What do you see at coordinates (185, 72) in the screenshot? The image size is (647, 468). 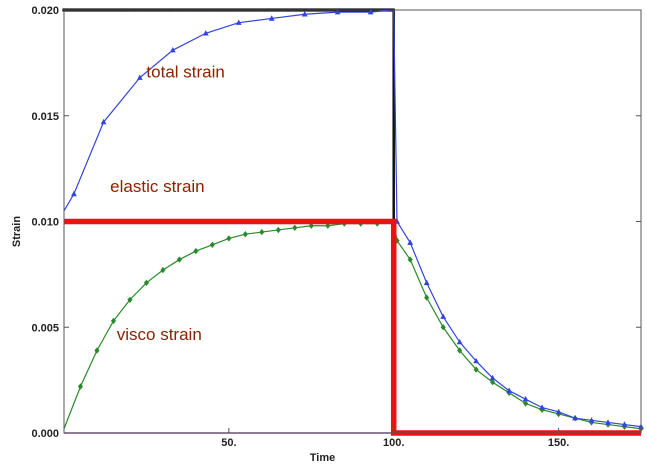 I see `annotation-total-strain: total strain` at bounding box center [185, 72].